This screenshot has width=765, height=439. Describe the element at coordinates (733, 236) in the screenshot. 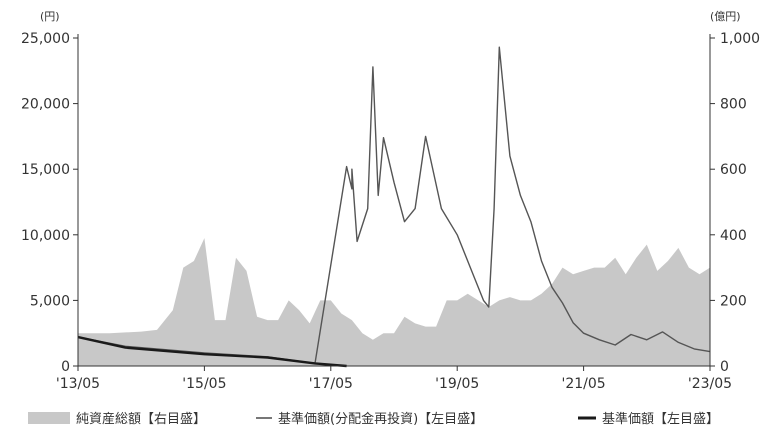

I see `y-right-tick-label: 400` at that location.